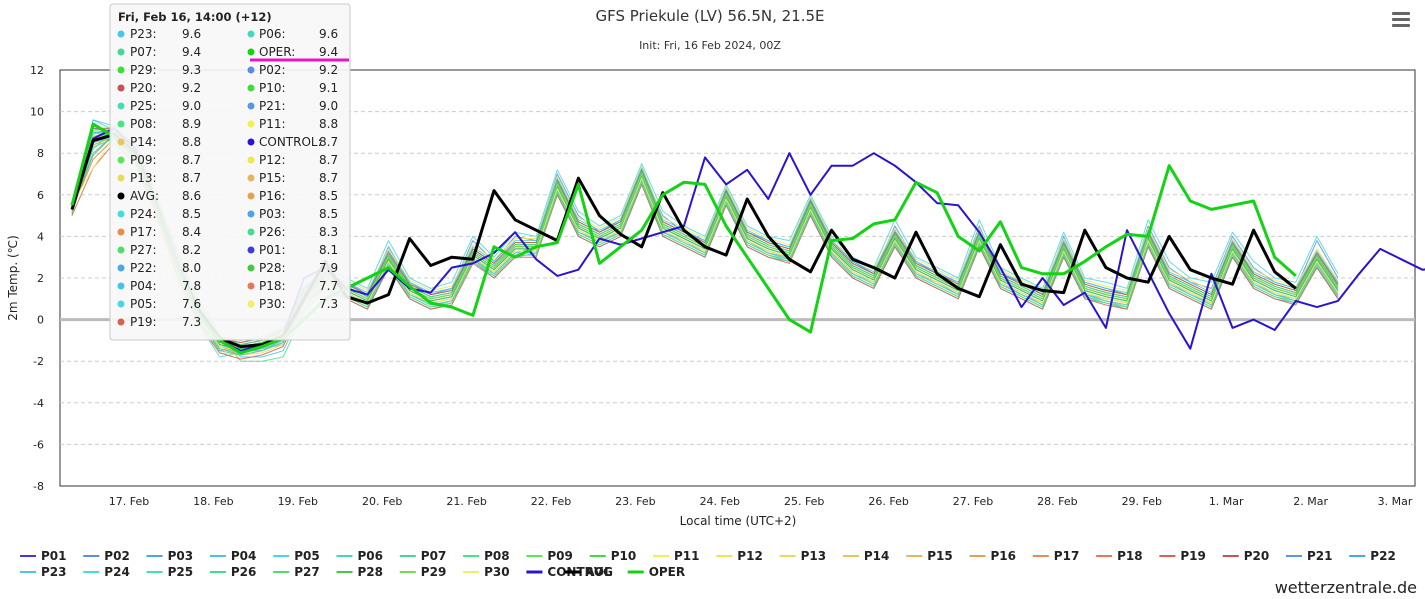  I want to click on legend-item-p20: P20, so click(1246, 556).